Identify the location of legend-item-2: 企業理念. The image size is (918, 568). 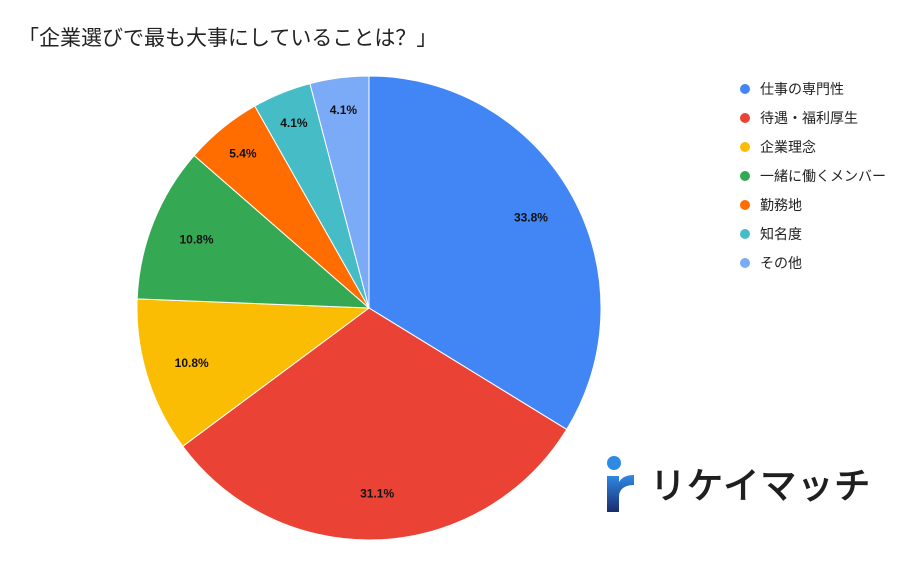
(813, 146).